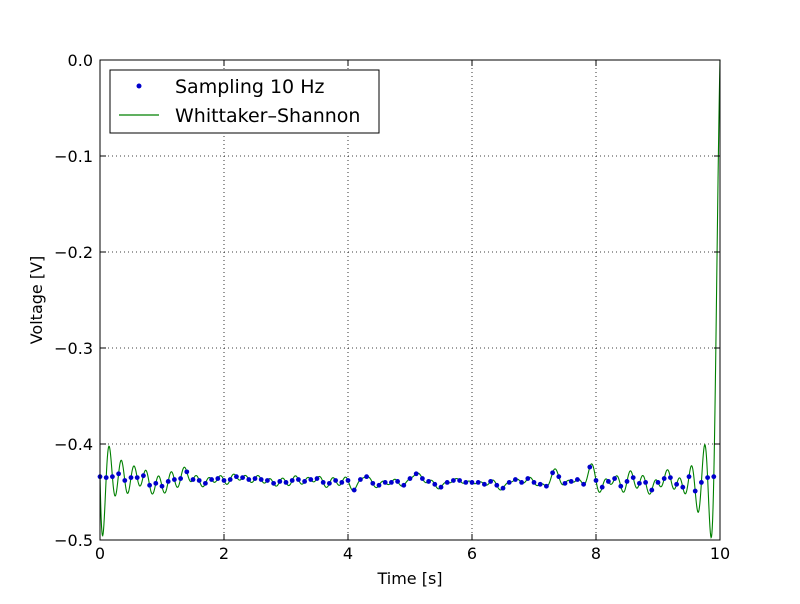  I want to click on legend: Sampling 10 Hz Whittaker–Shannon, so click(244, 101).